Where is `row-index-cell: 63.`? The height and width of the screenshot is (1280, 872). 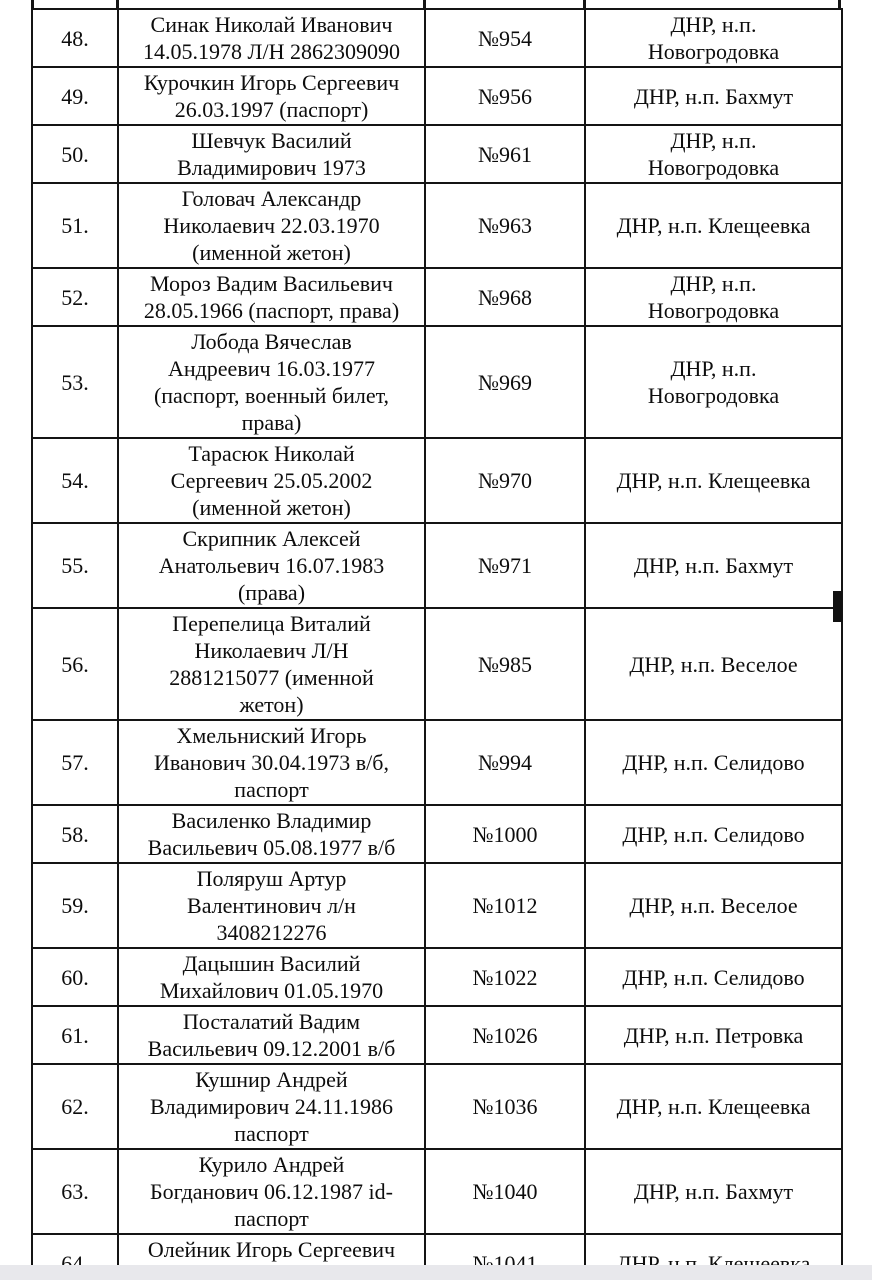
row-index-cell: 63. is located at coordinates (75, 1191).